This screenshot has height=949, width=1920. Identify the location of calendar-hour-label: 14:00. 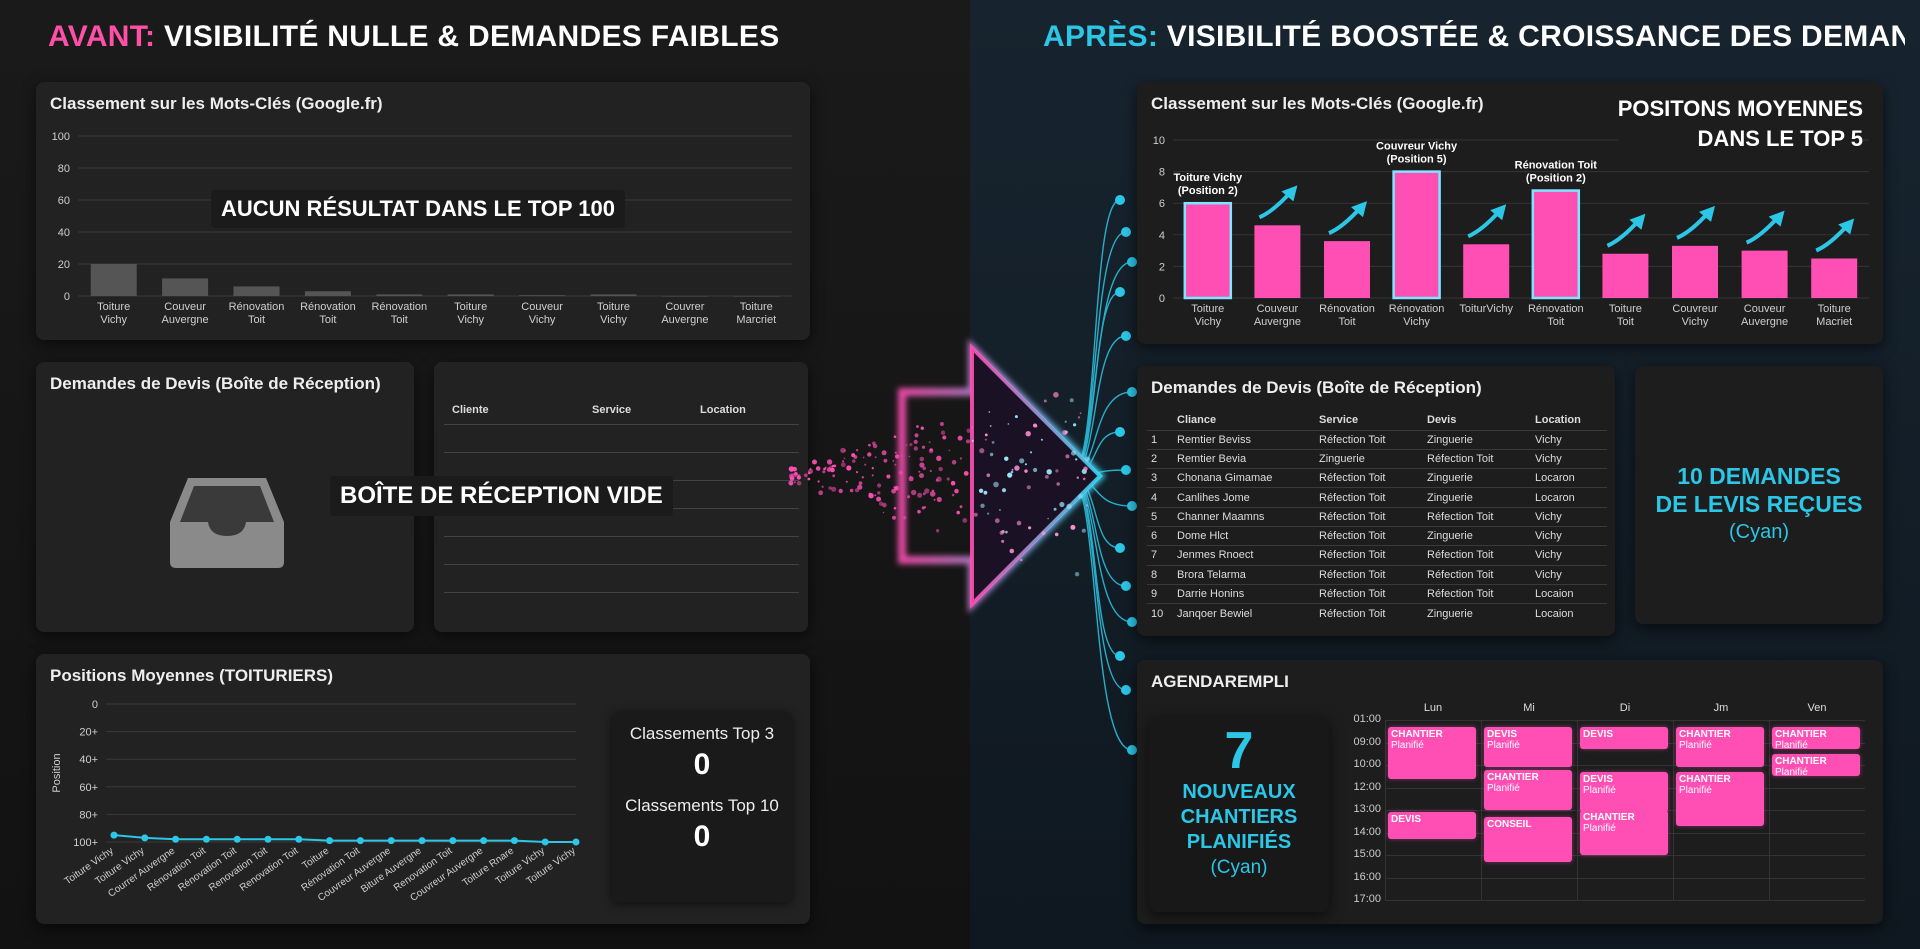
(1367, 831).